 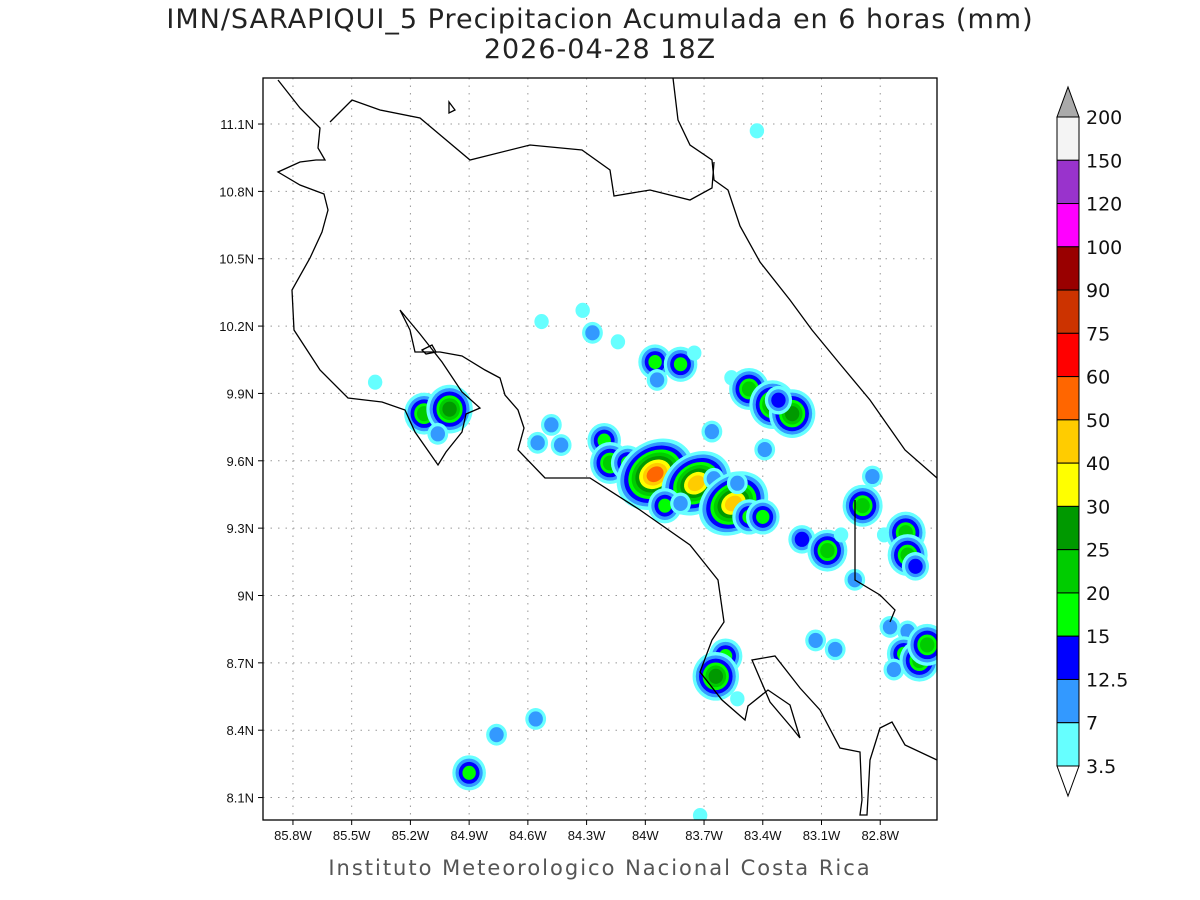 What do you see at coordinates (1092, 441) in the screenshot?
I see `colorbar: 200 150 120 100 90 75 60 50 40 30 25 20 15 12.5 7 3.5` at bounding box center [1092, 441].